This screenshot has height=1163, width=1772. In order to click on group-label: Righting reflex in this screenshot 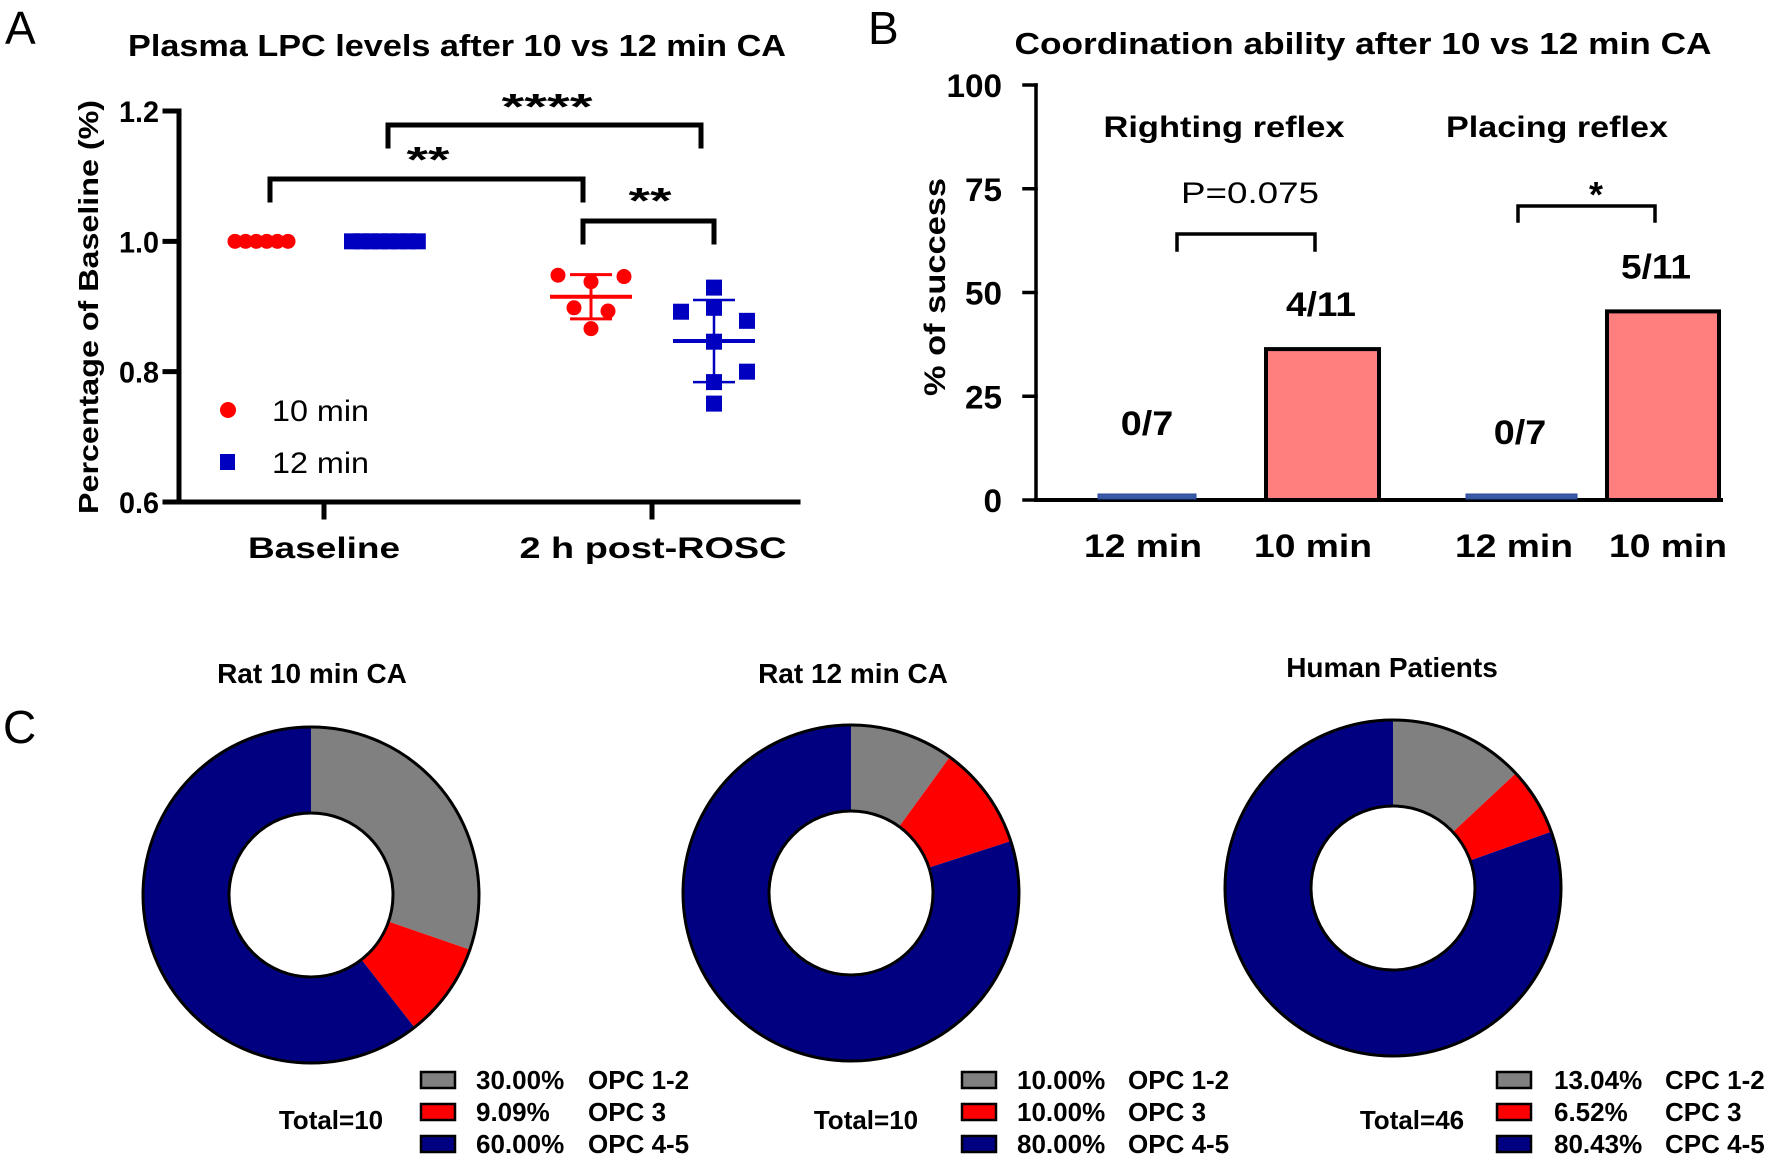, I will do `click(1224, 127)`.